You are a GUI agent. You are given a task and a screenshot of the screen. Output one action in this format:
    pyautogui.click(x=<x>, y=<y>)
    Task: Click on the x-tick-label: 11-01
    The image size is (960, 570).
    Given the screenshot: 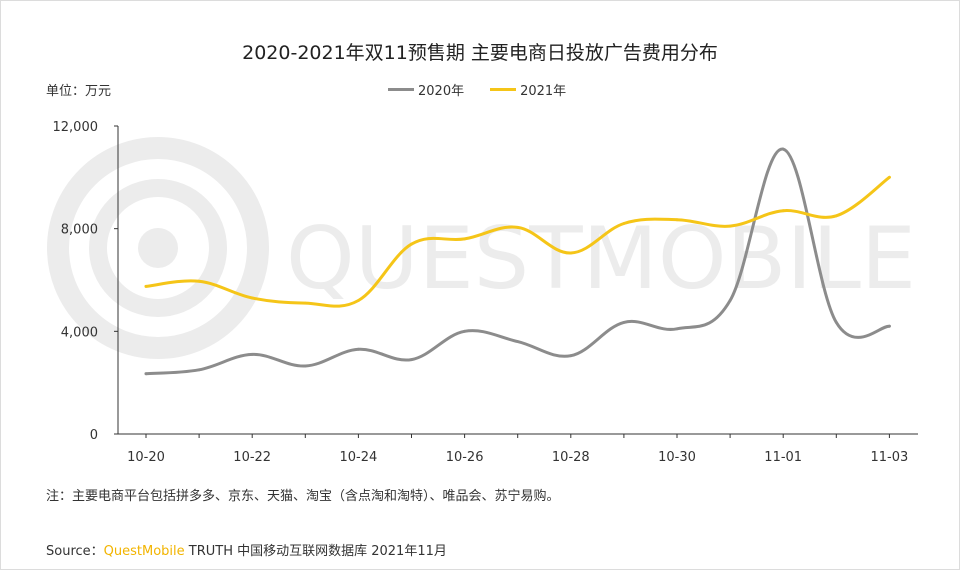 What is the action you would take?
    pyautogui.click(x=783, y=457)
    